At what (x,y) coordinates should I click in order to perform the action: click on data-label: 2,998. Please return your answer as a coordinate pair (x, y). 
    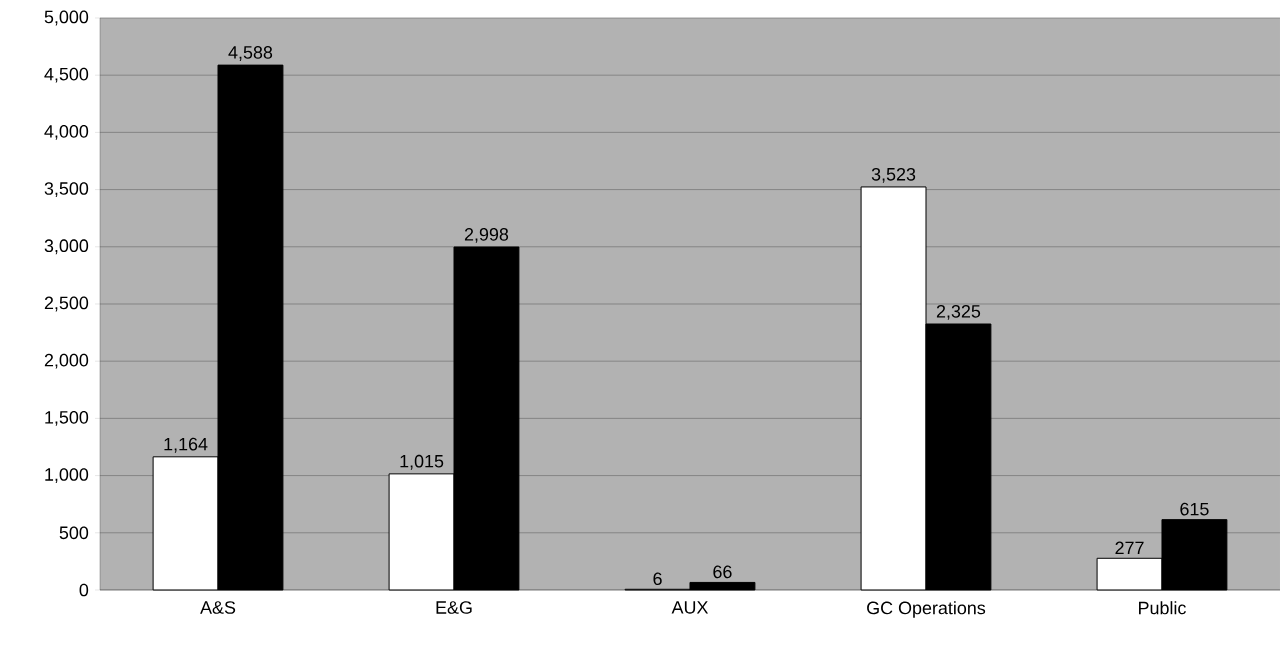
    Looking at the image, I should click on (486, 235).